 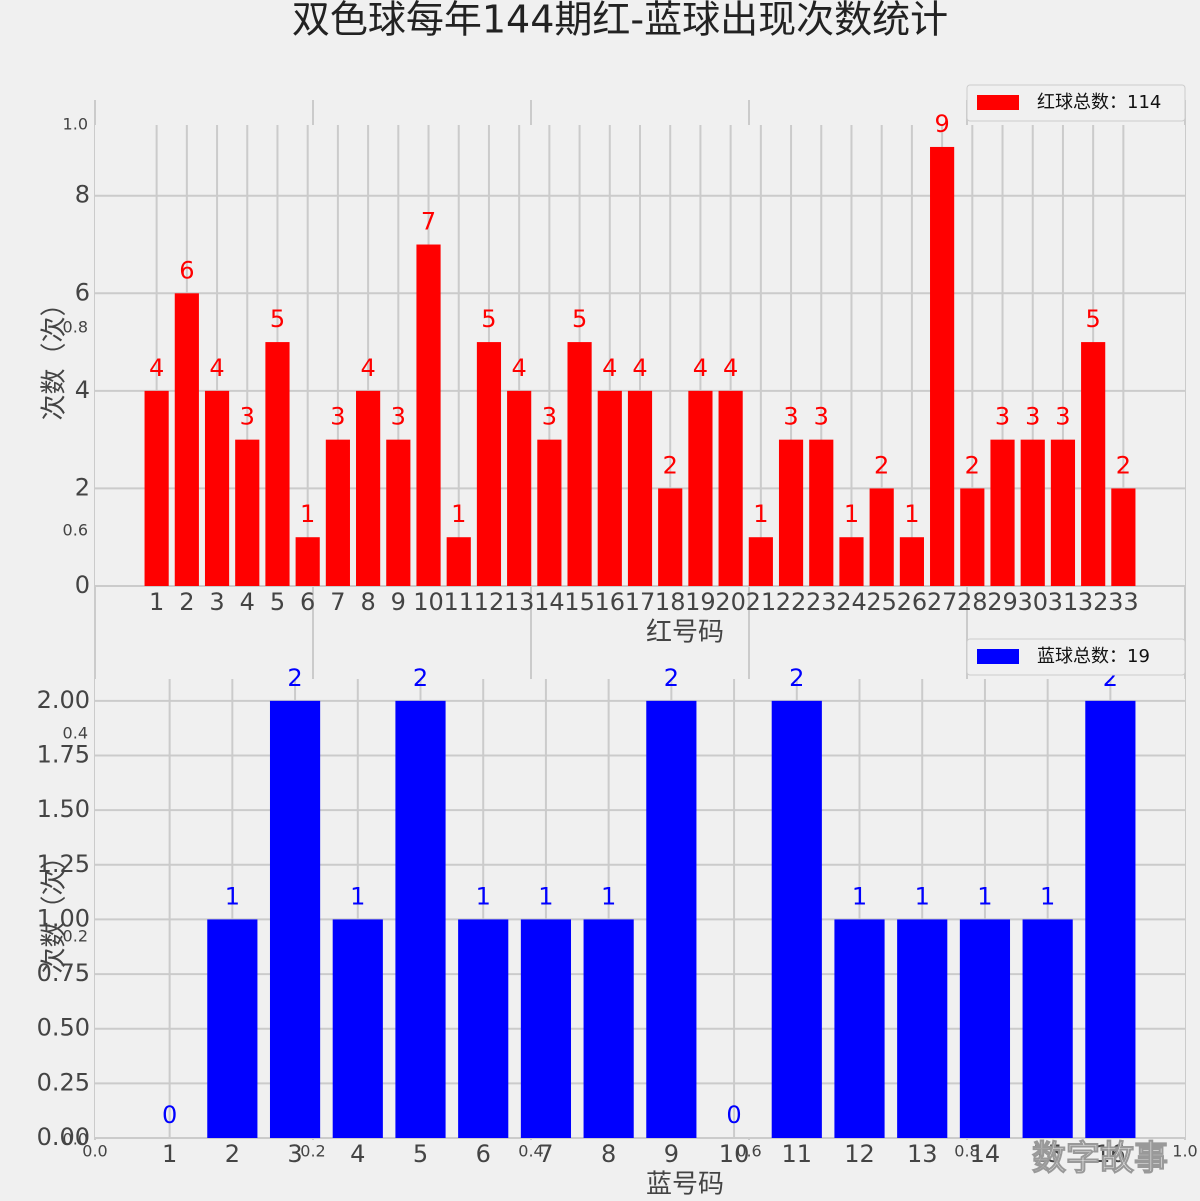 I want to click on x-axis-label: 蓝号码, so click(x=685, y=1185).